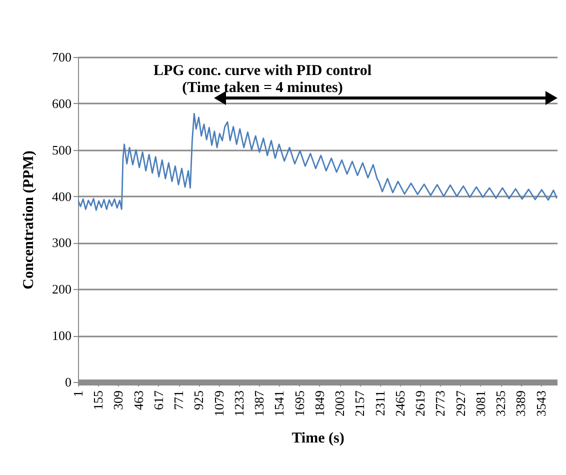 The height and width of the screenshot is (475, 566). Describe the element at coordinates (460, 403) in the screenshot. I see `x-tick-label: 2927` at that location.